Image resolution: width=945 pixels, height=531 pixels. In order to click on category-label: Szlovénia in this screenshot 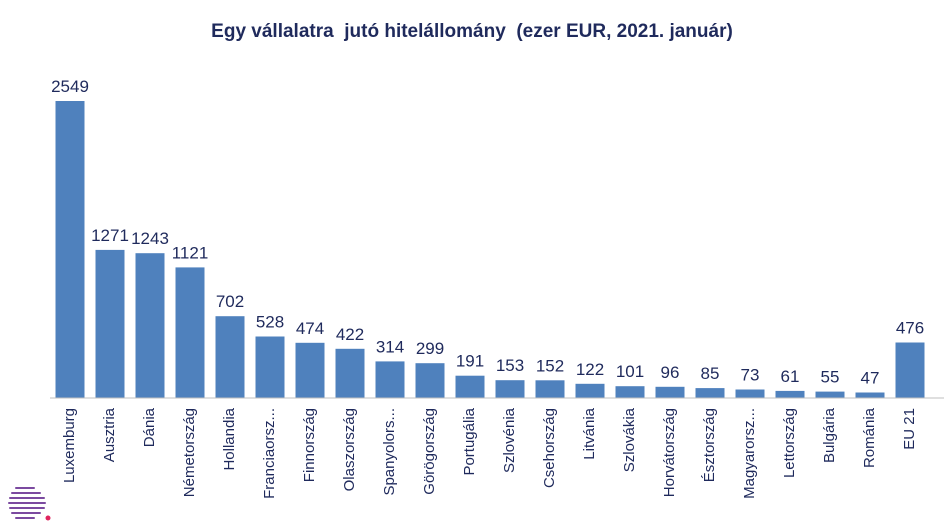, I will do `click(509, 440)`.